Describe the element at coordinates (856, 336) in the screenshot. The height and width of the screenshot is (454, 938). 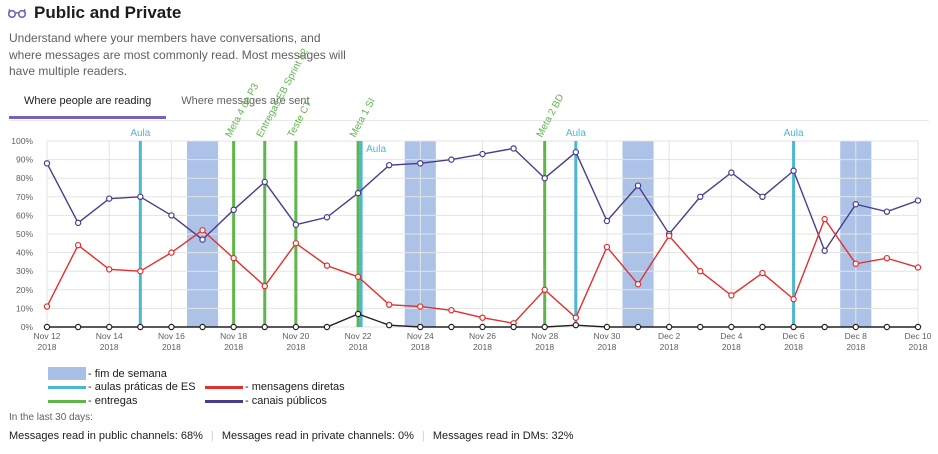
I see `x-tick-label: Dec 8` at that location.